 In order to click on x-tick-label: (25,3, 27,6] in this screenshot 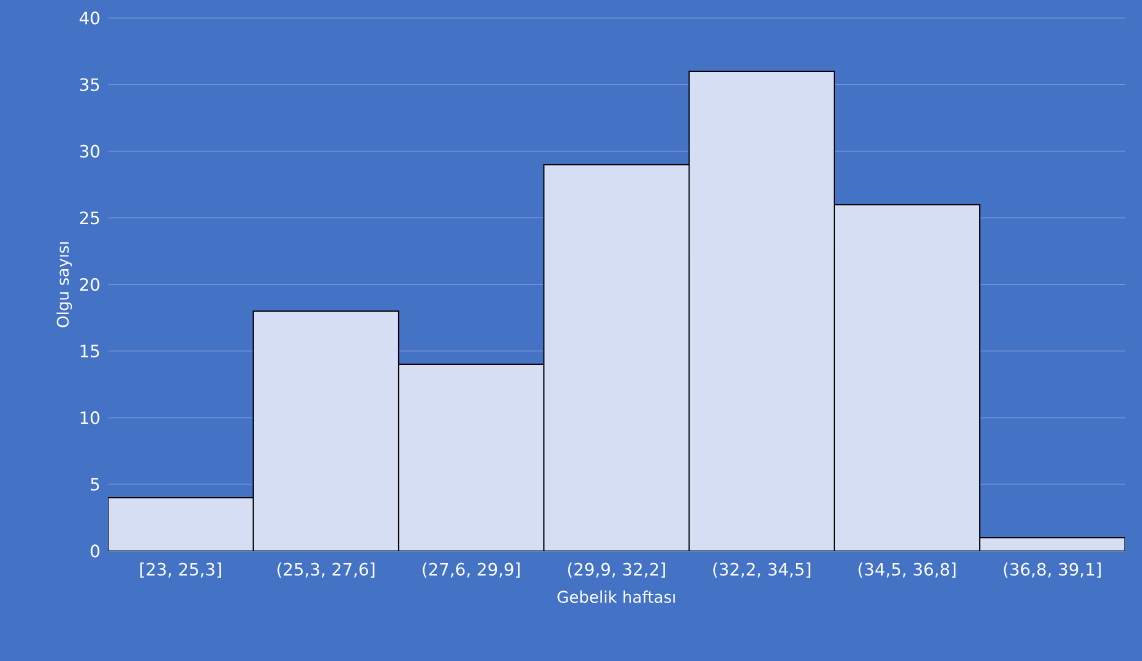, I will do `click(326, 570)`.